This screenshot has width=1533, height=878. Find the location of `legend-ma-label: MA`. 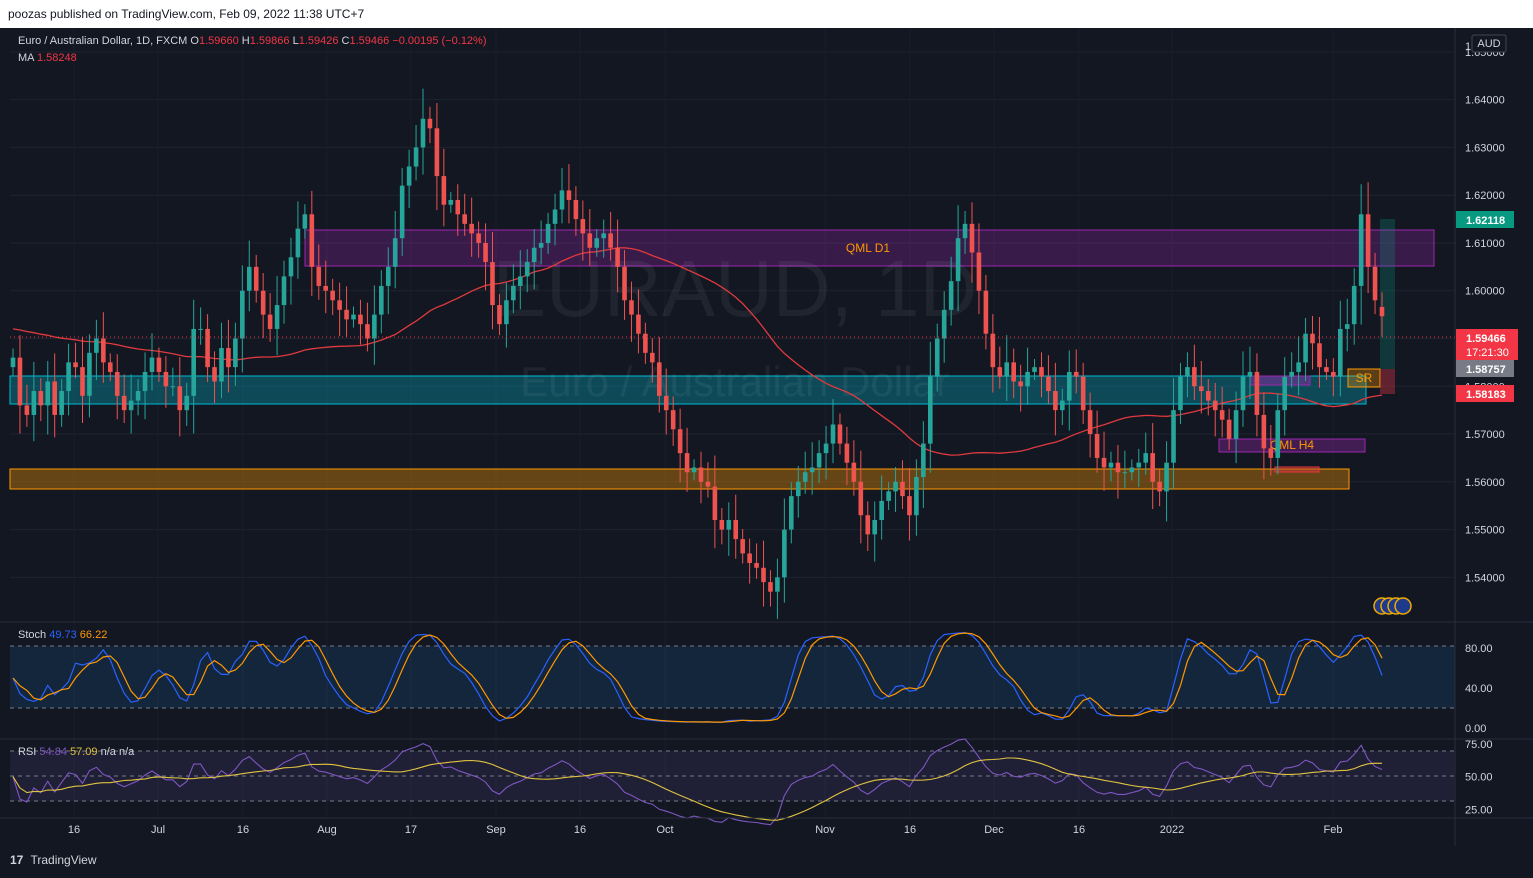

legend-ma-label: MA is located at coordinates (26, 58).